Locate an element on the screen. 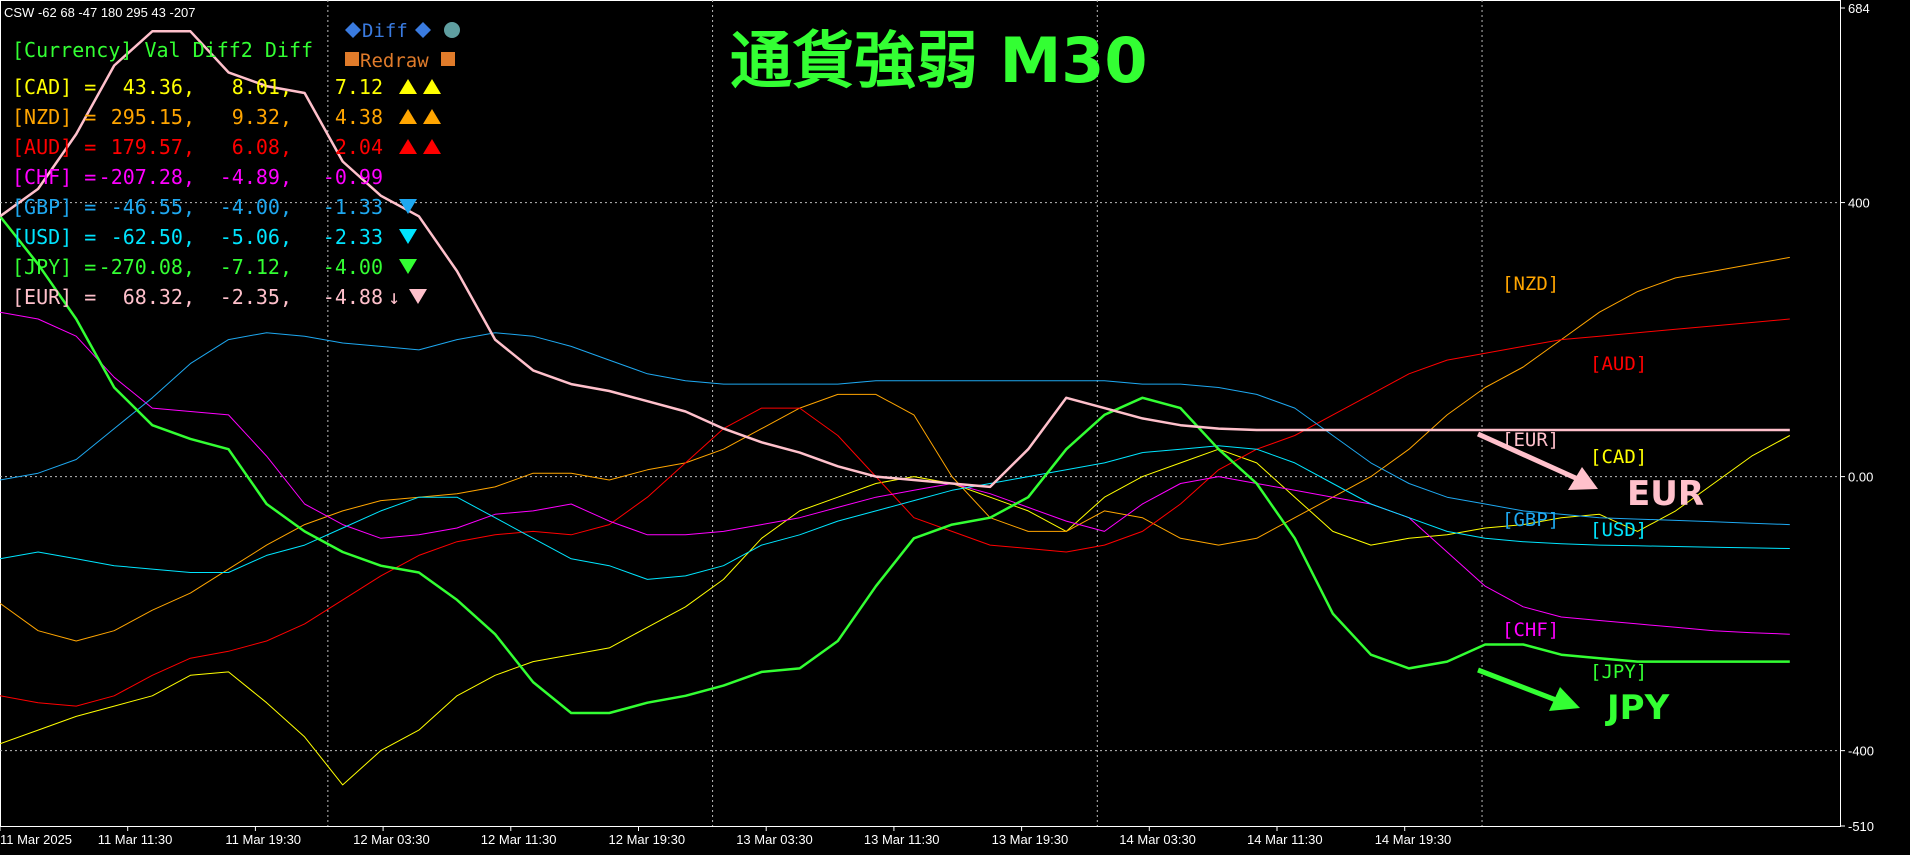  y-tick-label: -400 is located at coordinates (1861, 751).